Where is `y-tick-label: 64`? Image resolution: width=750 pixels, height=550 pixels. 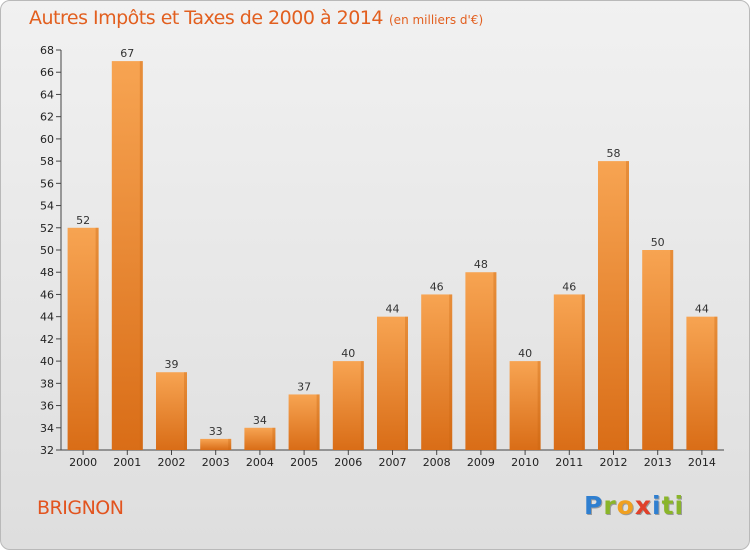 y-tick-label: 64 is located at coordinates (47, 94).